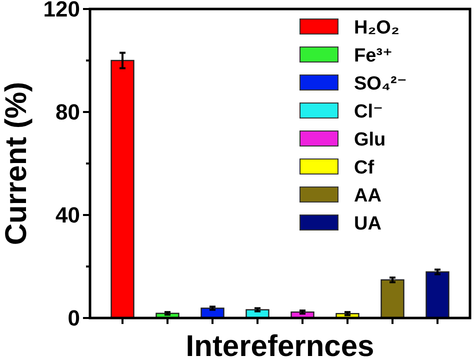 The height and width of the screenshot is (360, 474). What do you see at coordinates (380, 84) in the screenshot?
I see `legend-label: SO₄²⁻` at bounding box center [380, 84].